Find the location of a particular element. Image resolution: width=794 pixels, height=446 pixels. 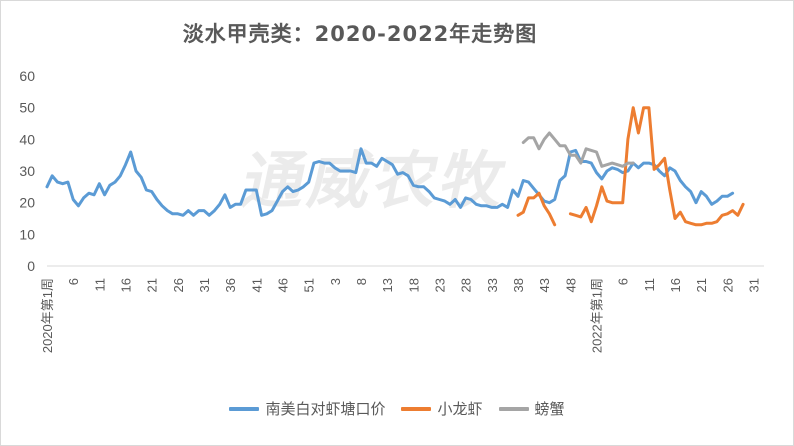

x-tick-label: 41 is located at coordinates (256, 285).